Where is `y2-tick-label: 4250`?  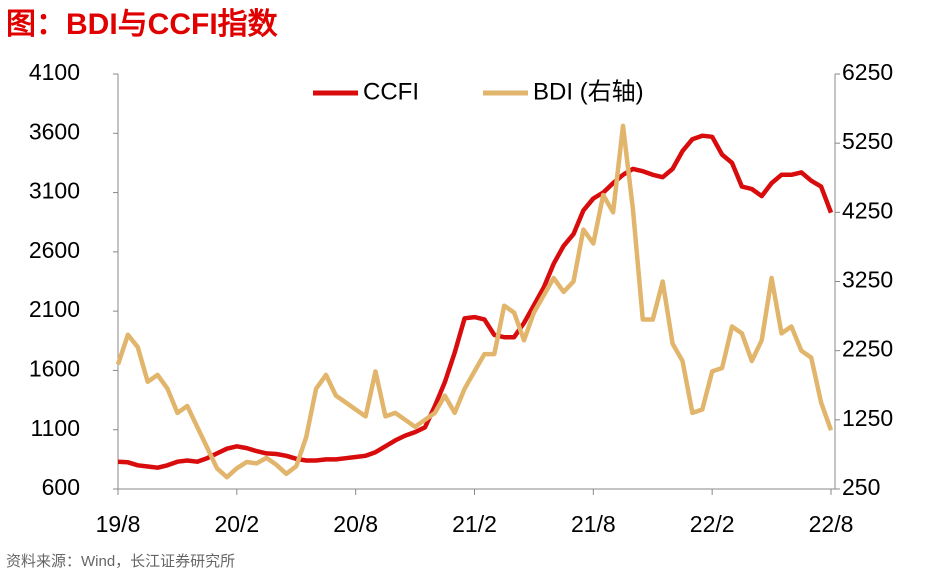
y2-tick-label: 4250 is located at coordinates (867, 210).